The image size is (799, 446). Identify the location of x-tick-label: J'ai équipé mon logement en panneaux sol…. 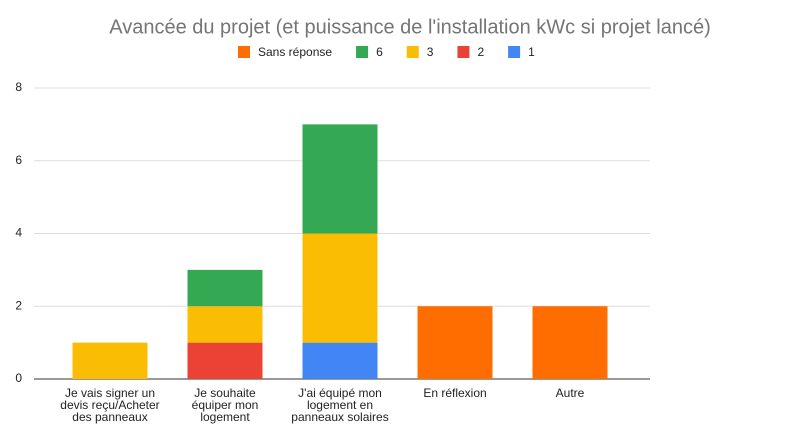
(340, 405).